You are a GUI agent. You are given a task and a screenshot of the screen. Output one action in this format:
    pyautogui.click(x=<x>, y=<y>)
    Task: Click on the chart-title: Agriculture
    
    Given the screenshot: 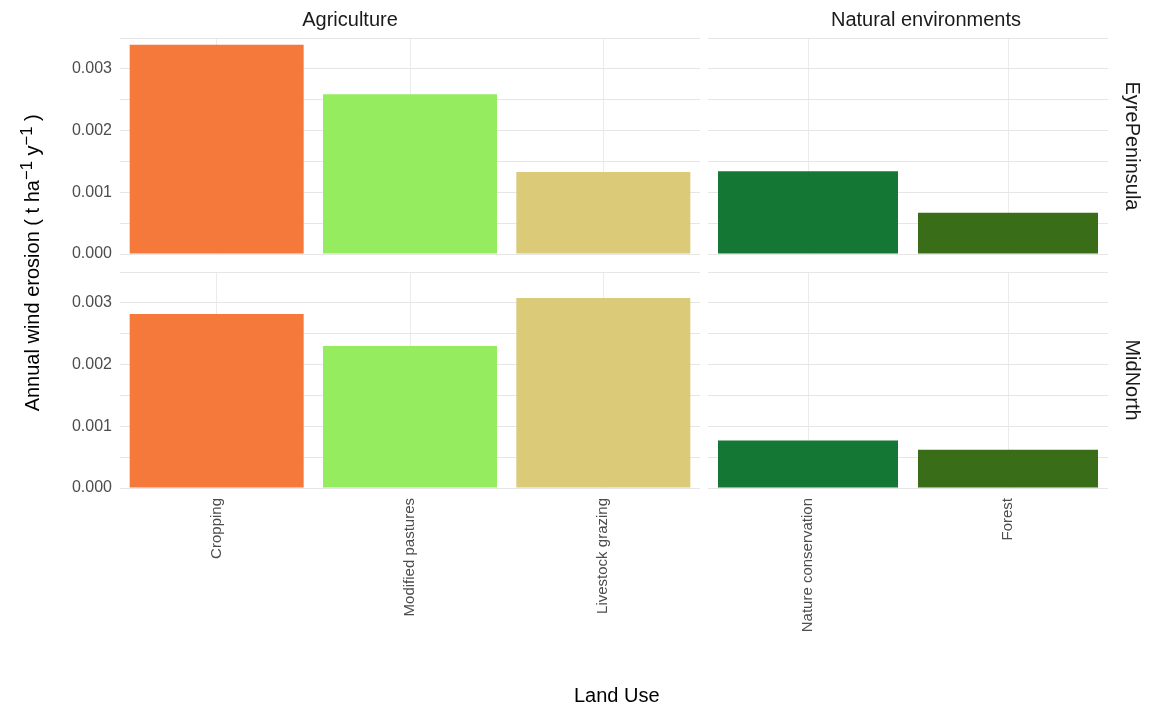 What is the action you would take?
    pyautogui.click(x=350, y=18)
    